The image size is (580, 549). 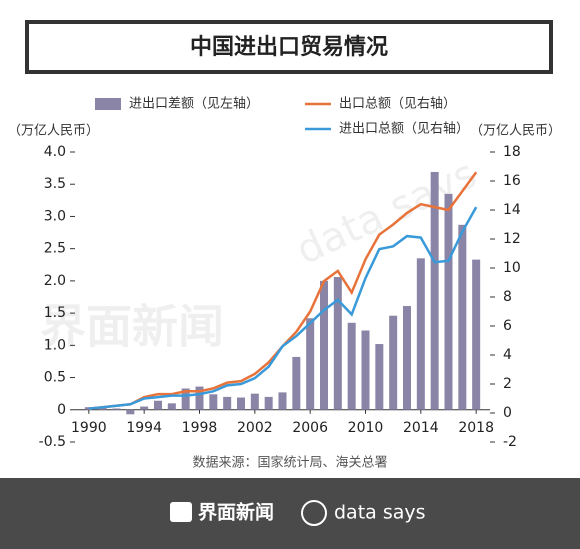 What do you see at coordinates (397, 104) in the screenshot?
I see `legend-label: 出口总额（见右轴）` at bounding box center [397, 104].